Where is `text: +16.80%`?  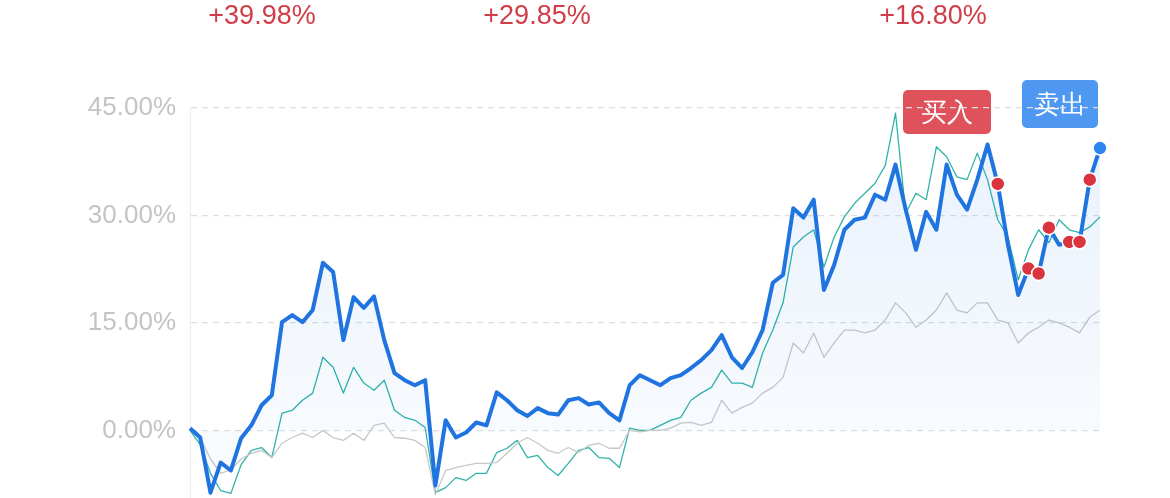 text: +16.80% is located at coordinates (933, 15).